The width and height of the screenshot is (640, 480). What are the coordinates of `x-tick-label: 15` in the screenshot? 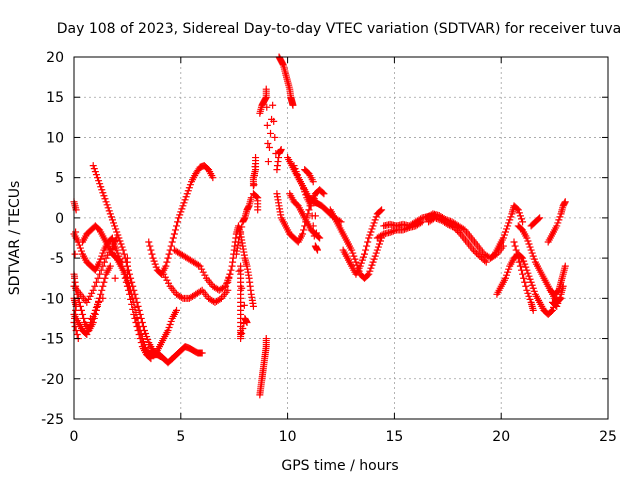 It's located at (394, 437).